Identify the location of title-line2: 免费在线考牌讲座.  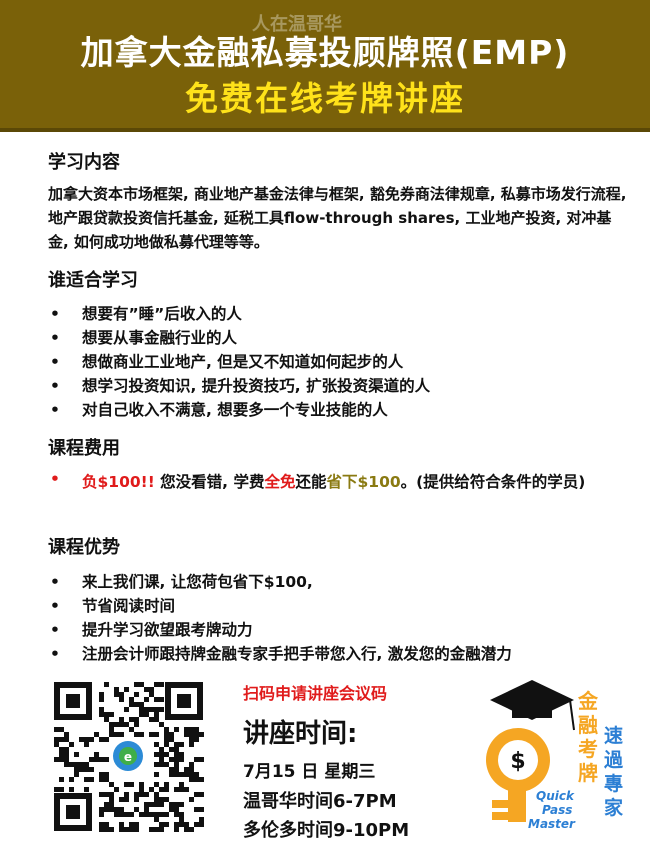
(325, 98).